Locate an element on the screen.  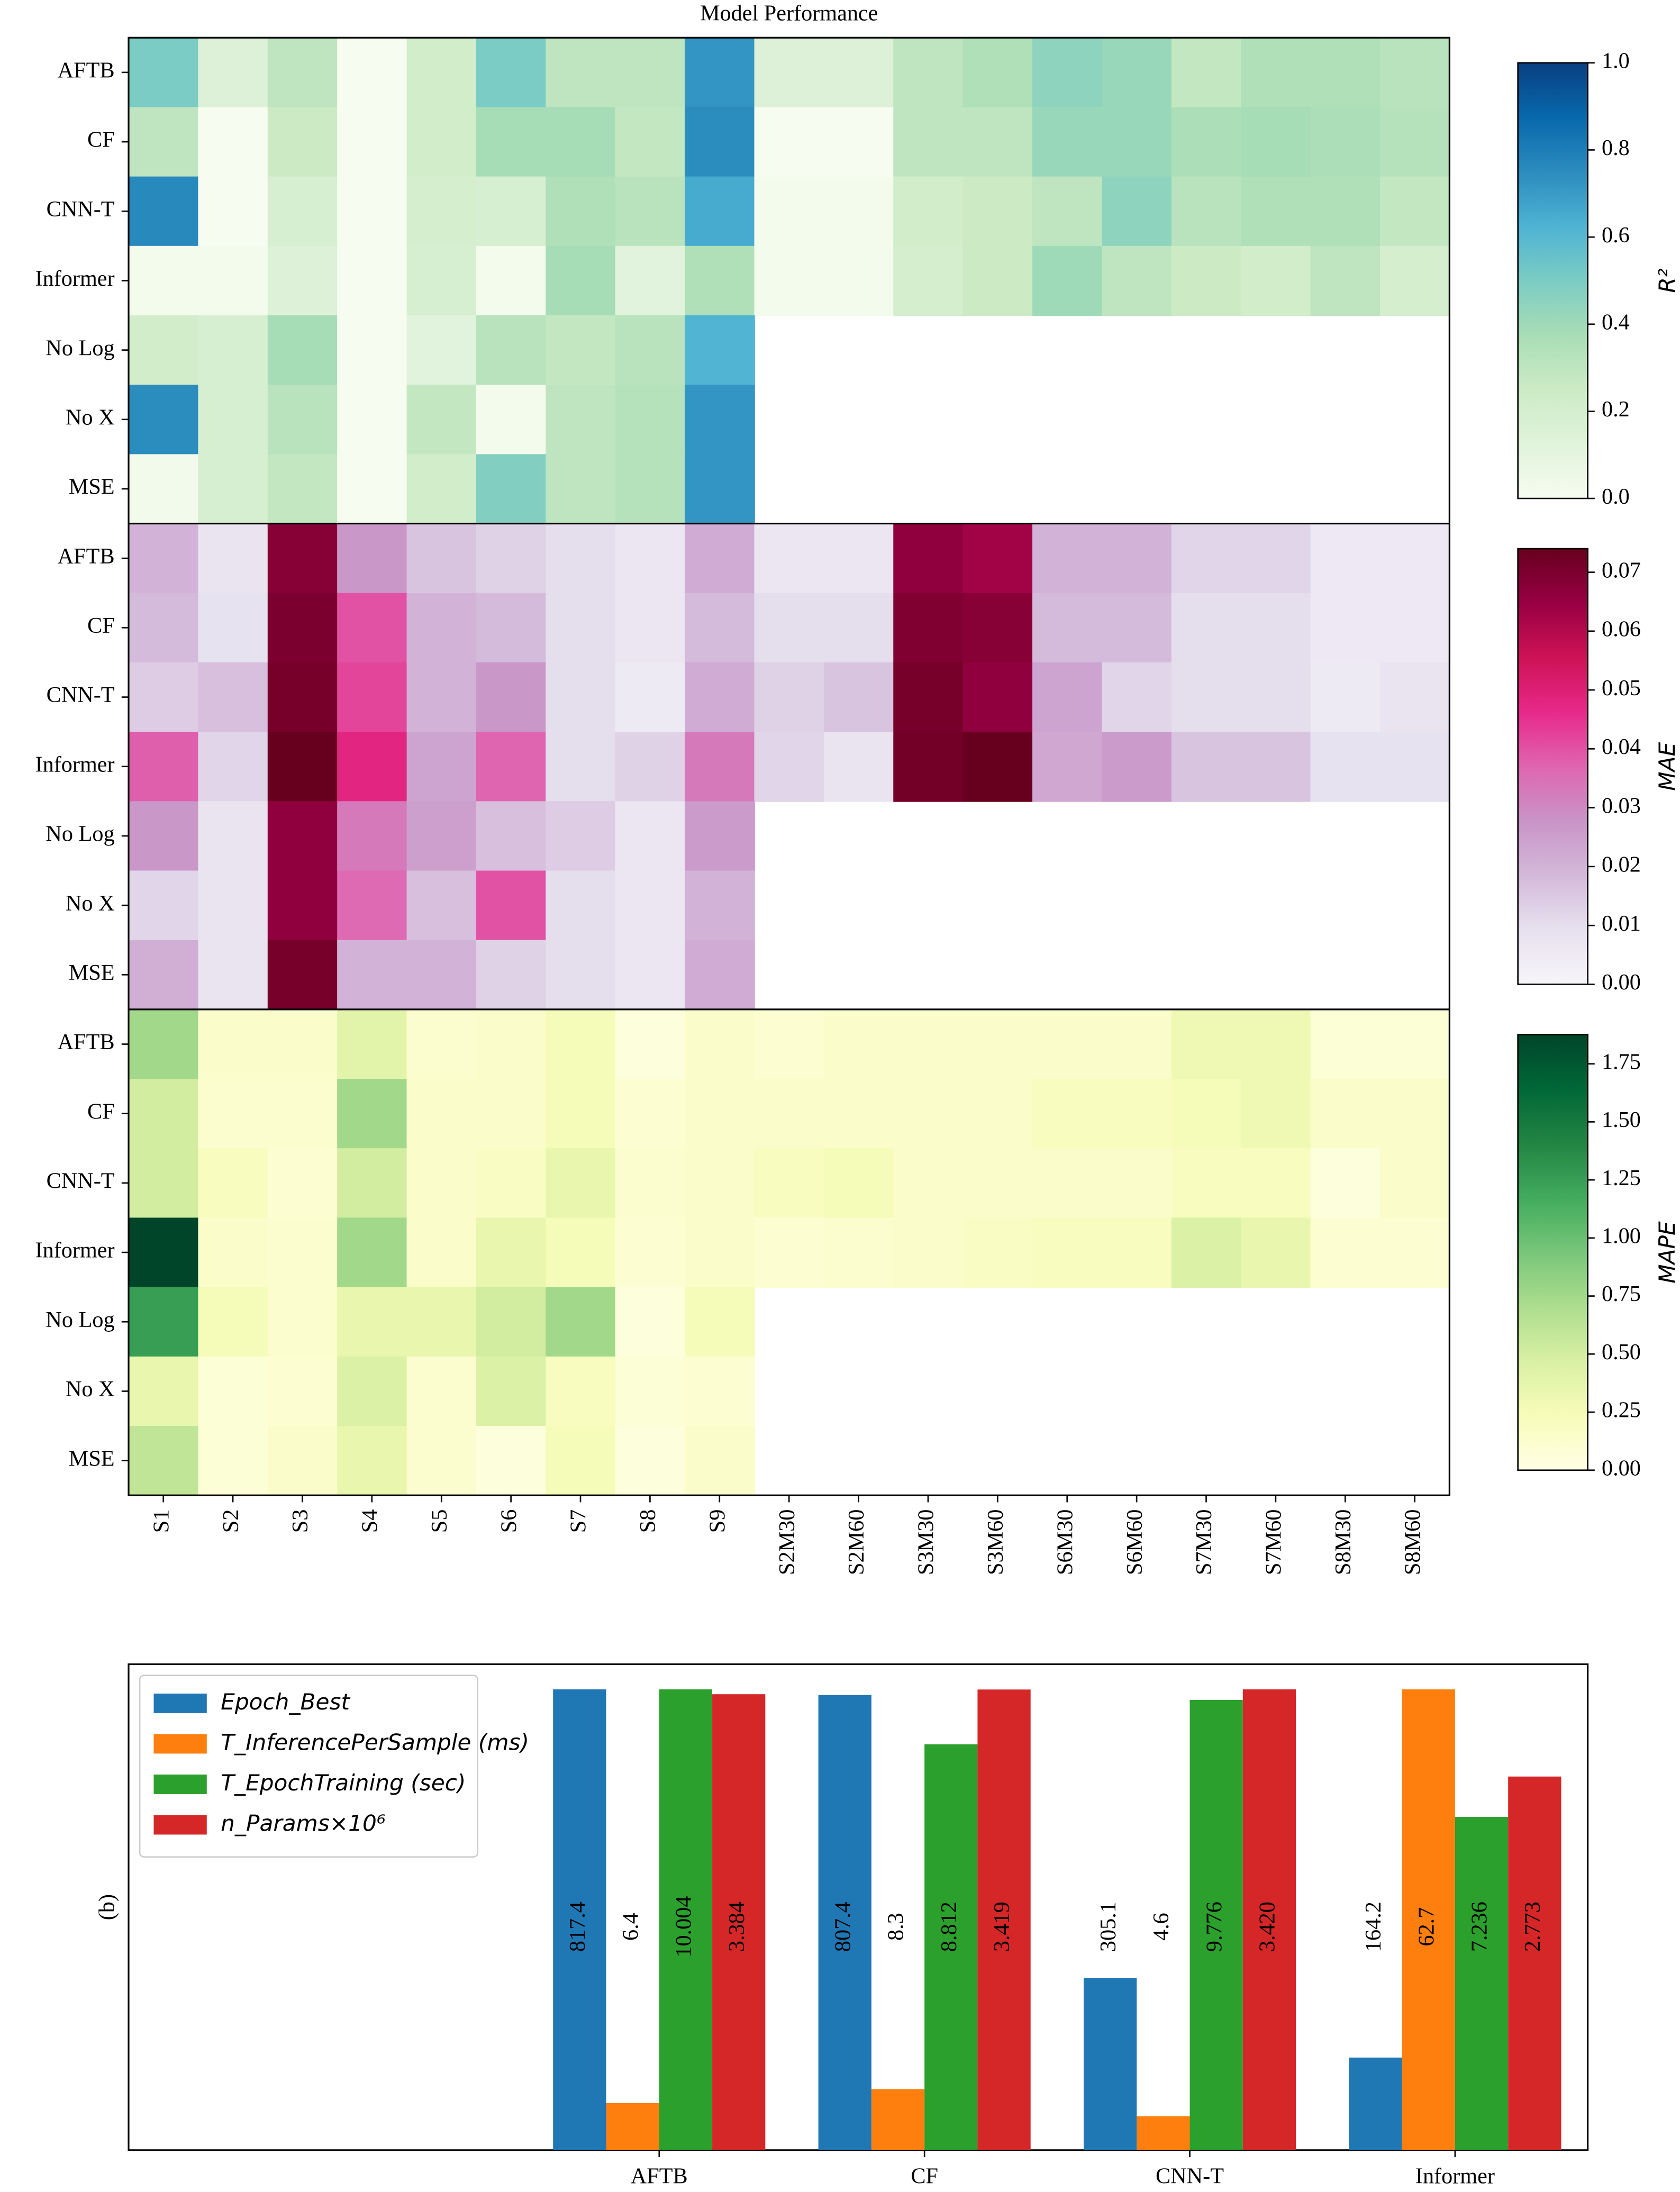
legend-swatch is located at coordinates (180, 1784).